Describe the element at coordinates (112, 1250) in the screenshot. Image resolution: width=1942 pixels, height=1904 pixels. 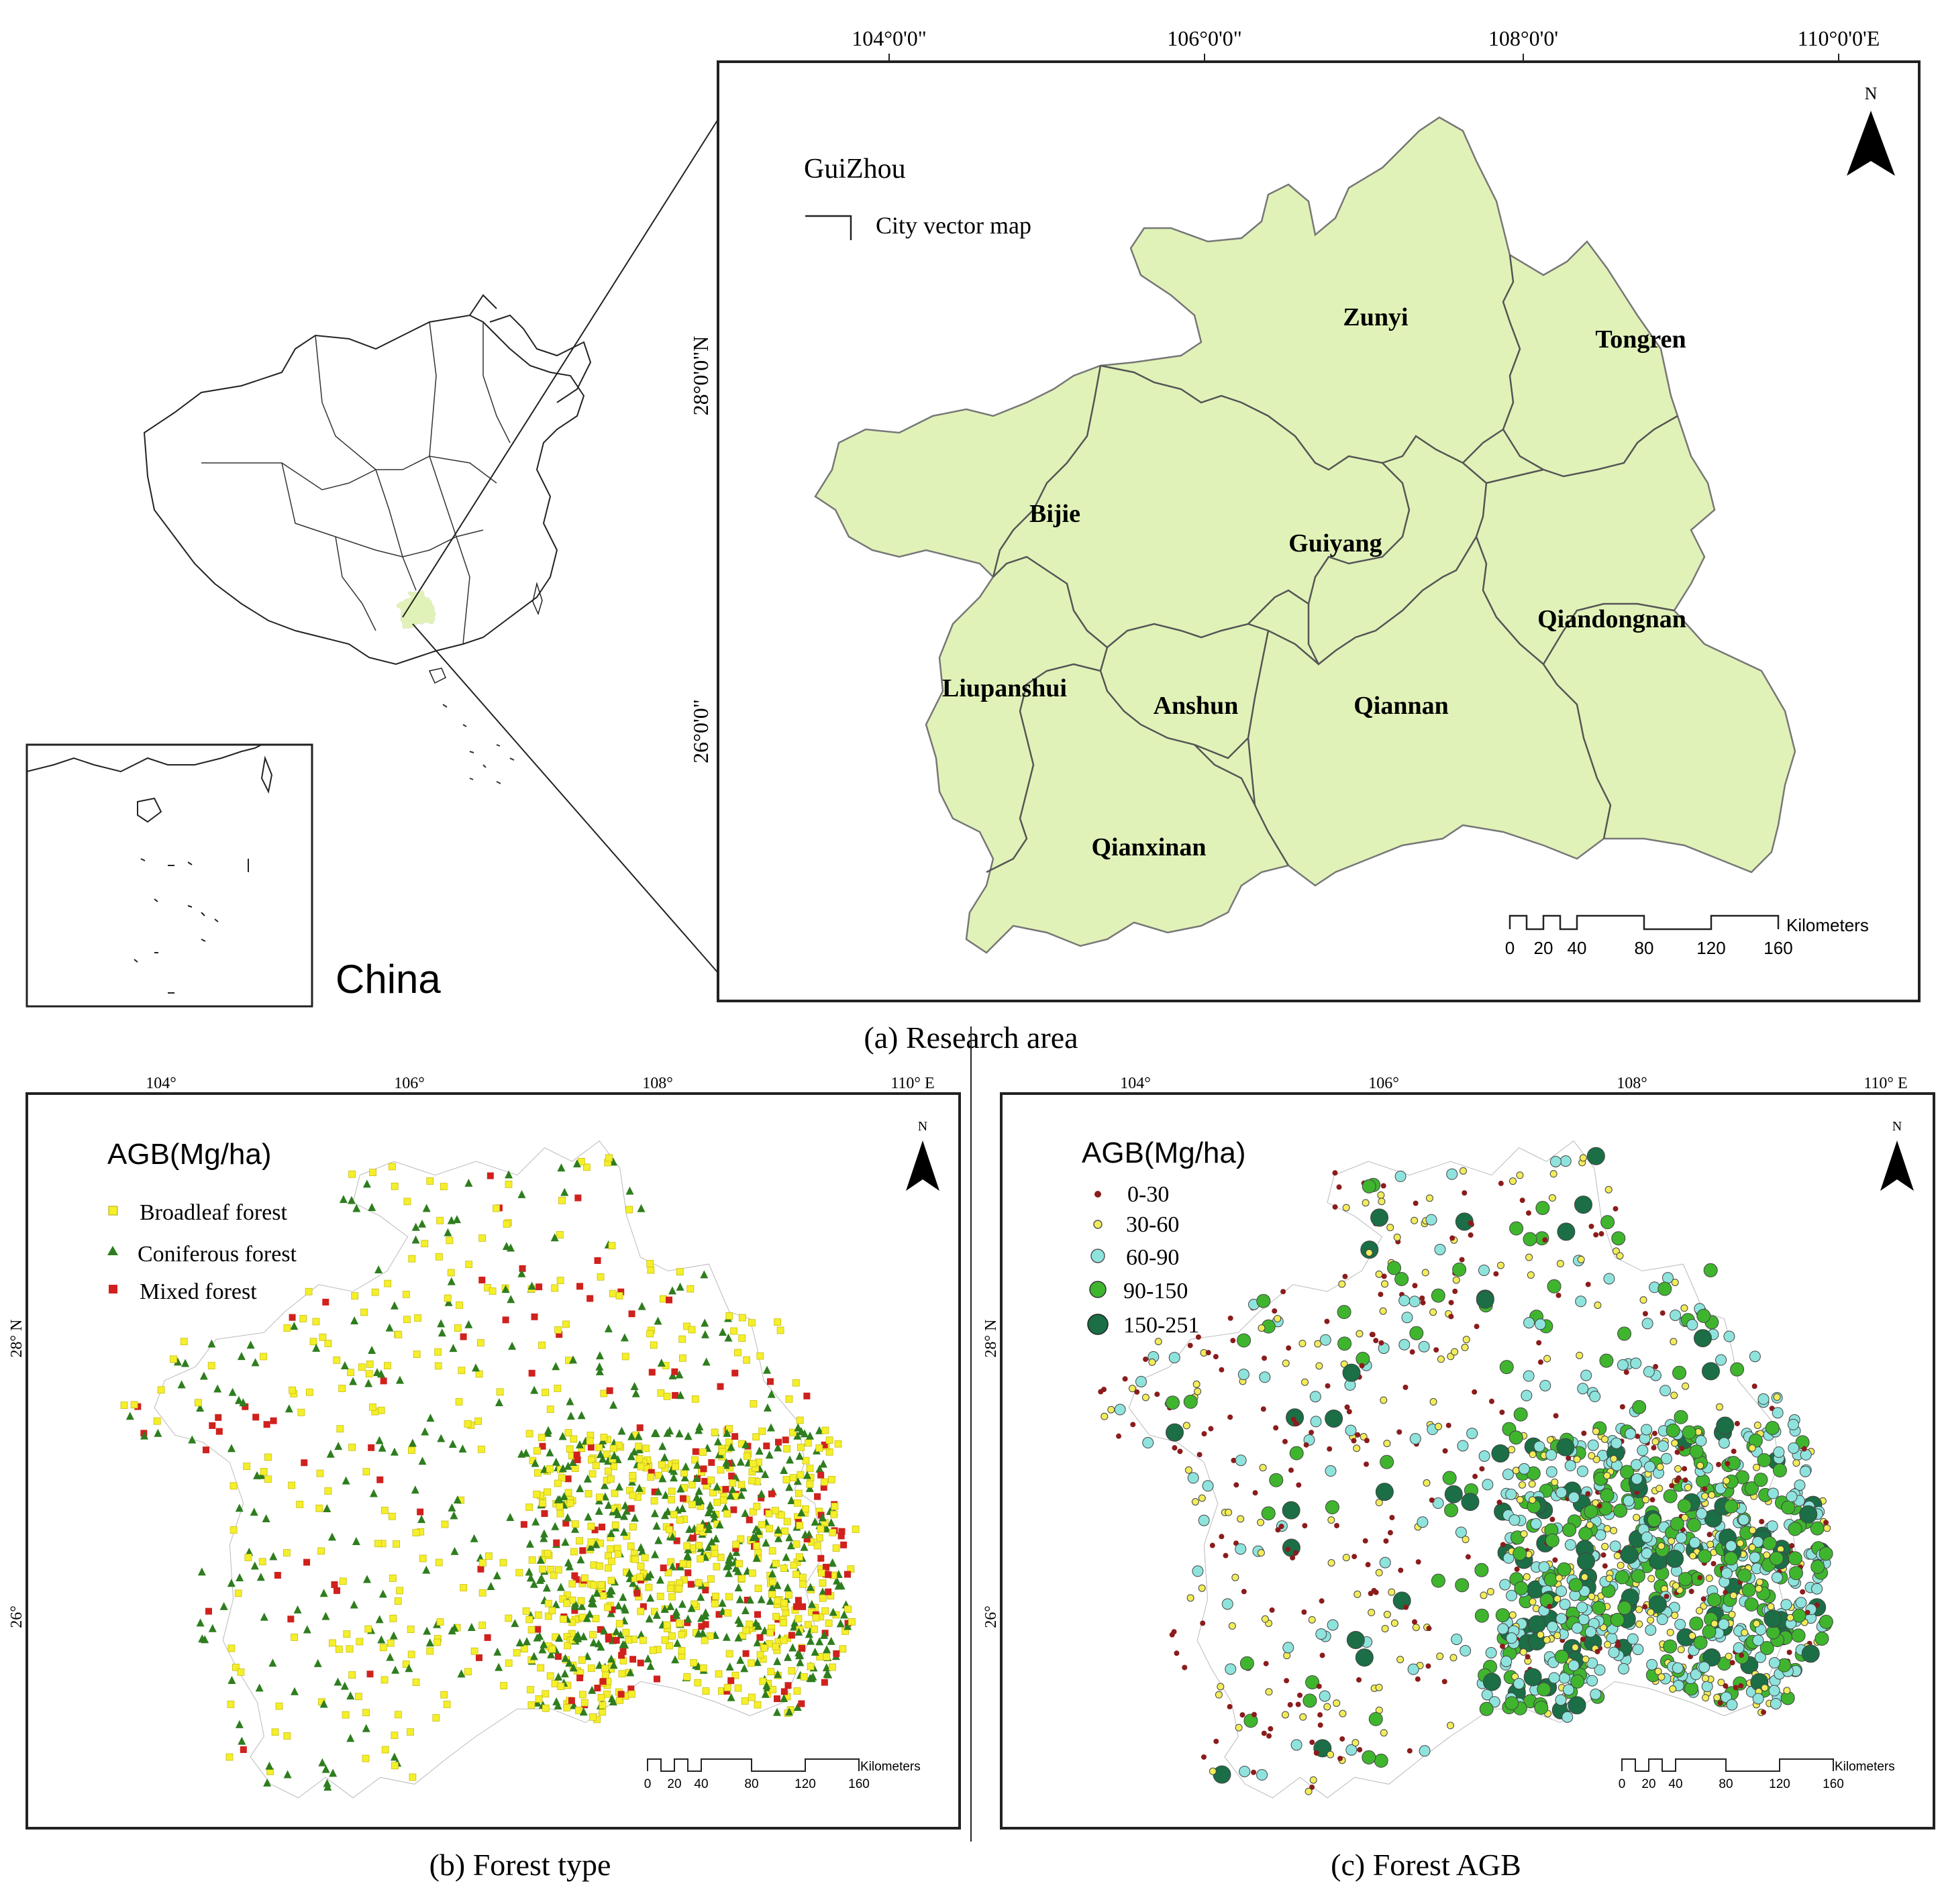
I see `legend-coniferous-swatch` at that location.